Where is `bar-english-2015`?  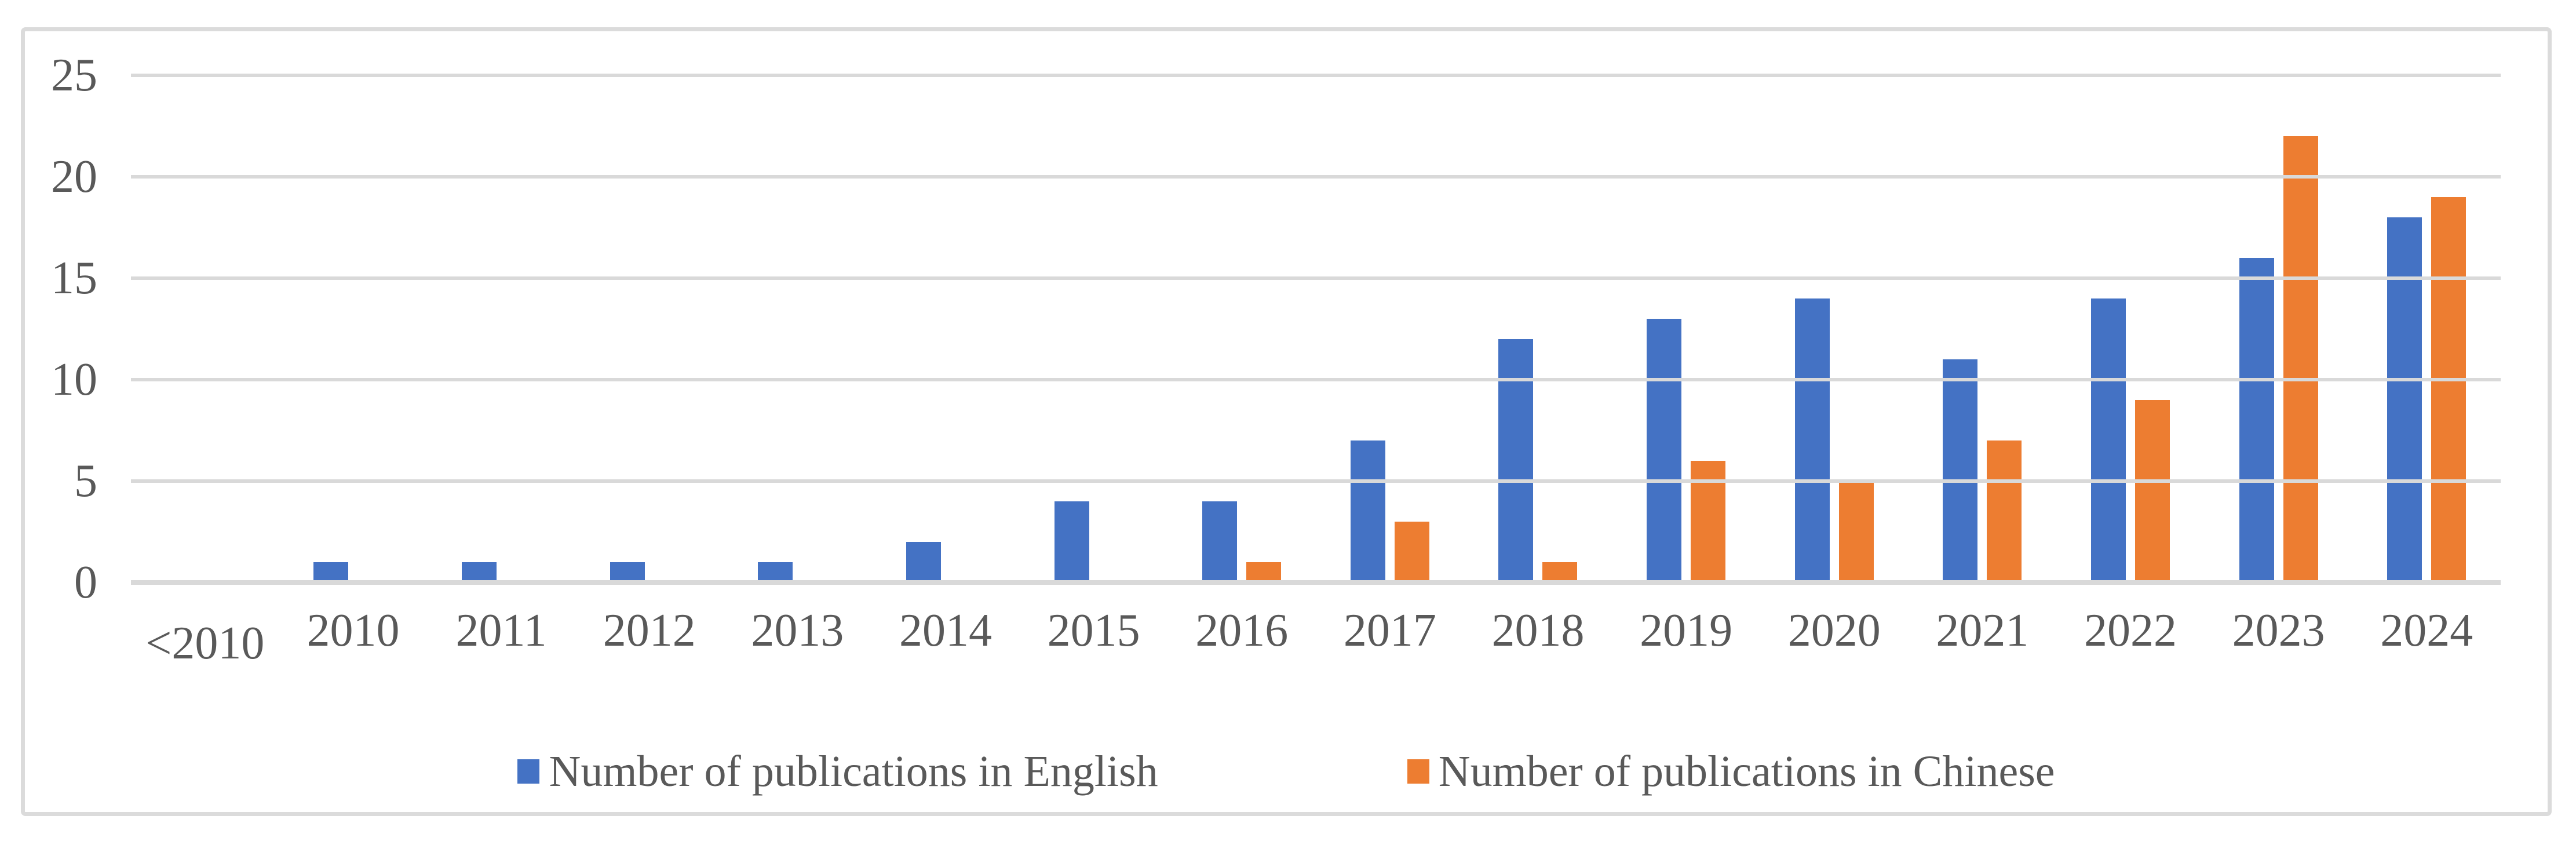
bar-english-2015 is located at coordinates (1071, 541).